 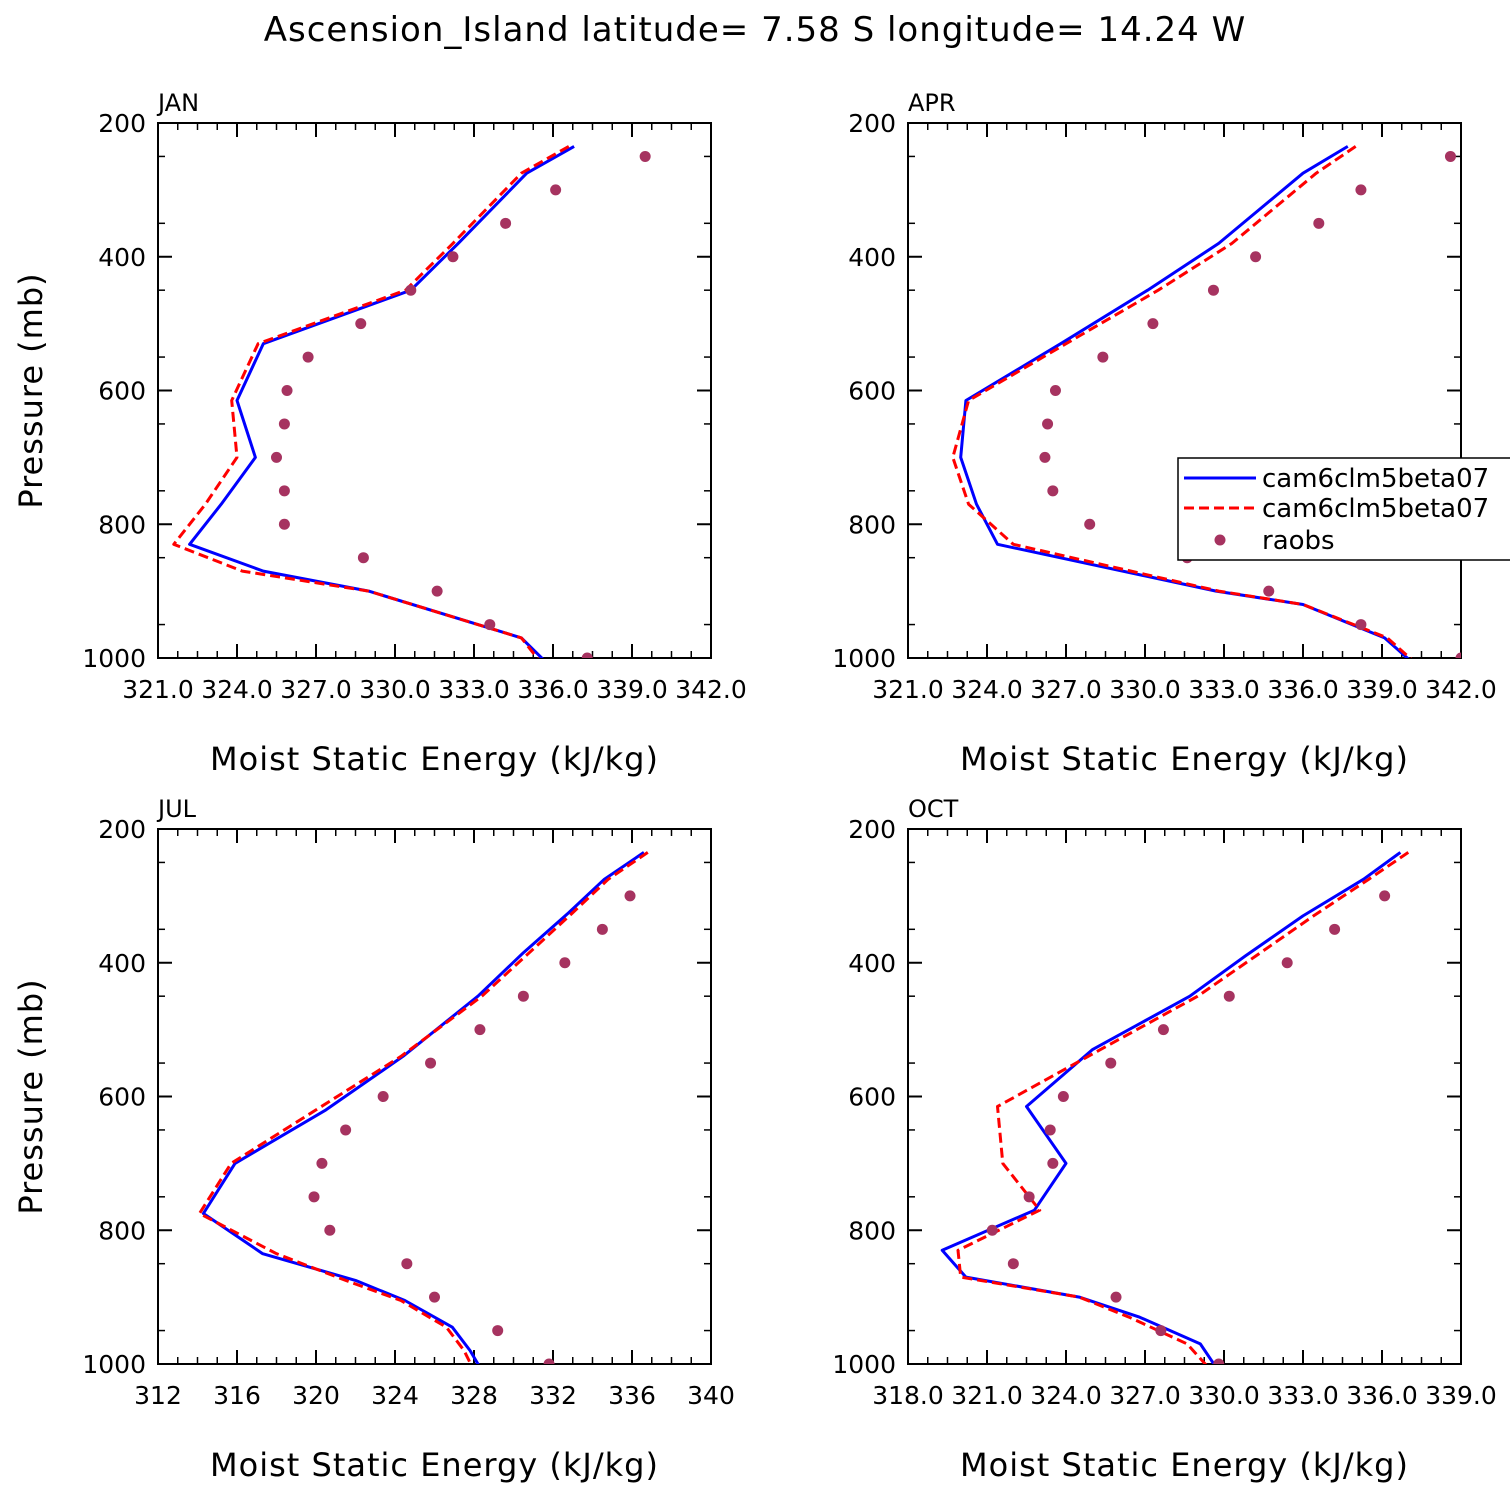 I want to click on x-tick-label: 330.0, so click(x=1224, y=1395).